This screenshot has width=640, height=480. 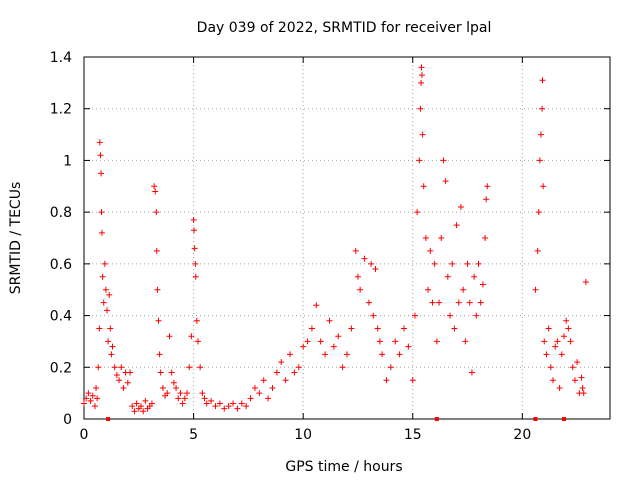 What do you see at coordinates (343, 467) in the screenshot?
I see `x-axis-label: GPS time / hours` at bounding box center [343, 467].